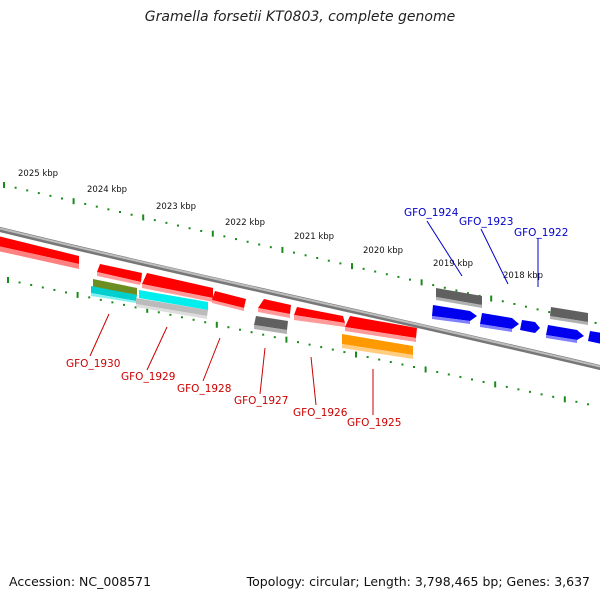 This screenshot has width=600, height=600. What do you see at coordinates (486, 247) in the screenshot?
I see `forward-gene-labels: GFO_1924 GFO_1923 GFO_1922` at bounding box center [486, 247].